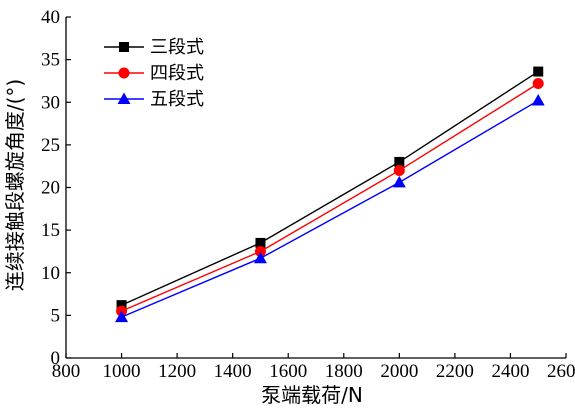 This screenshot has height=408, width=575. I want to click on y-tick-label: 10, so click(50, 273).